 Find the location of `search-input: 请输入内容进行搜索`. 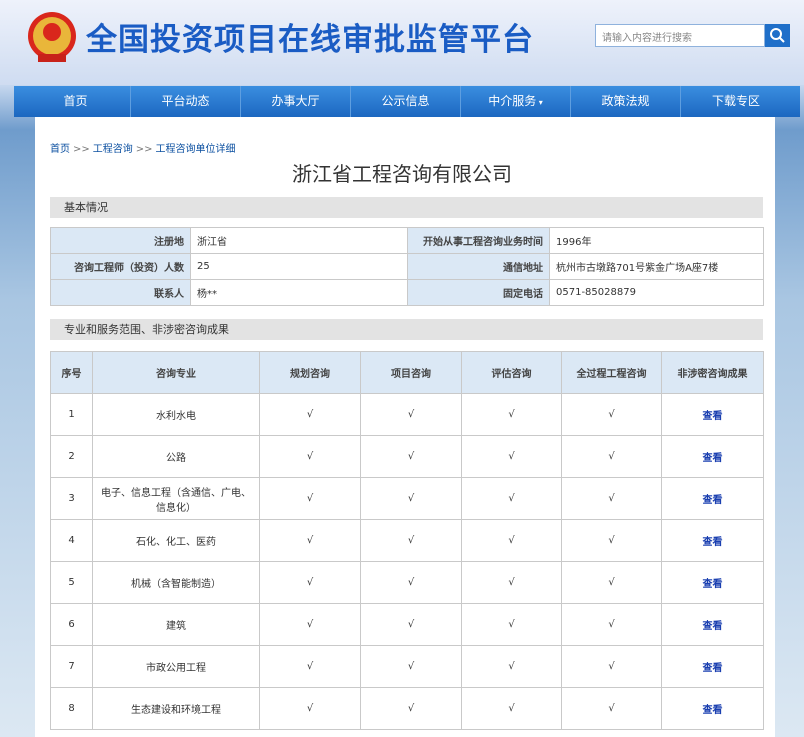

search-input: 请输入内容进行搜索 is located at coordinates (680, 35).